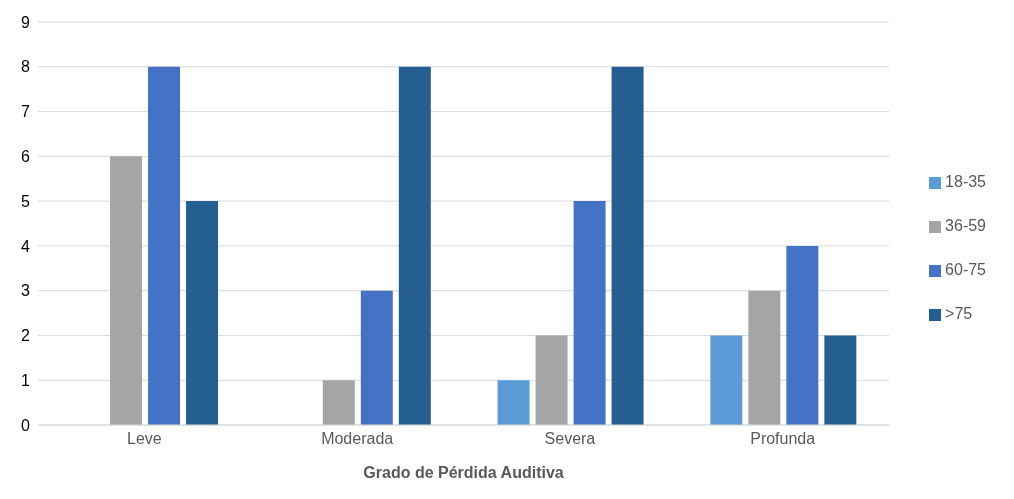  I want to click on y-tick-label: 3, so click(26, 291).